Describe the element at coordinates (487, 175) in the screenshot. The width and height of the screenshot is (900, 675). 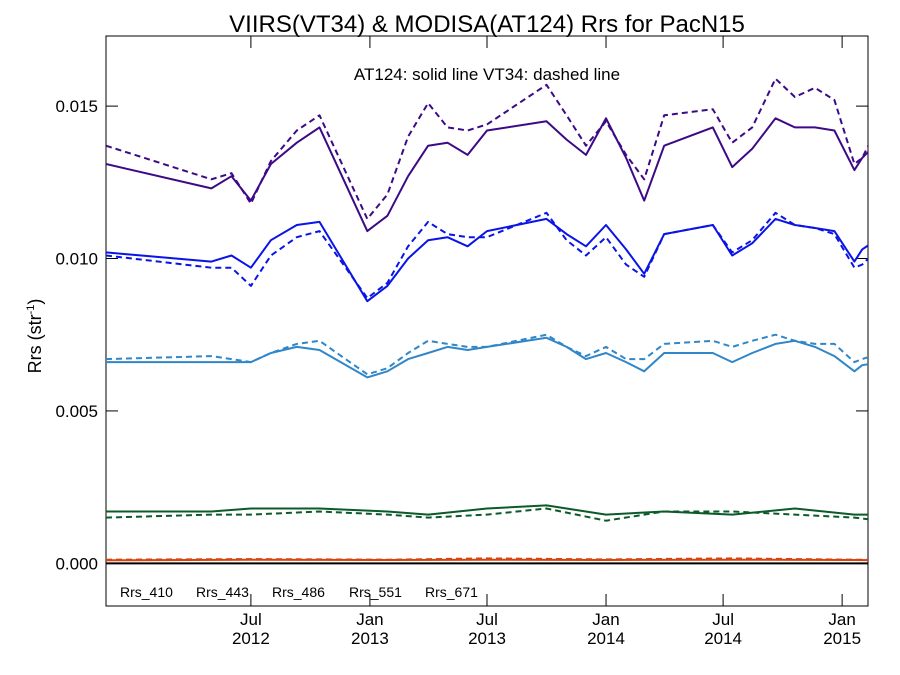
I see `series-rrs-410-solid-line` at that location.